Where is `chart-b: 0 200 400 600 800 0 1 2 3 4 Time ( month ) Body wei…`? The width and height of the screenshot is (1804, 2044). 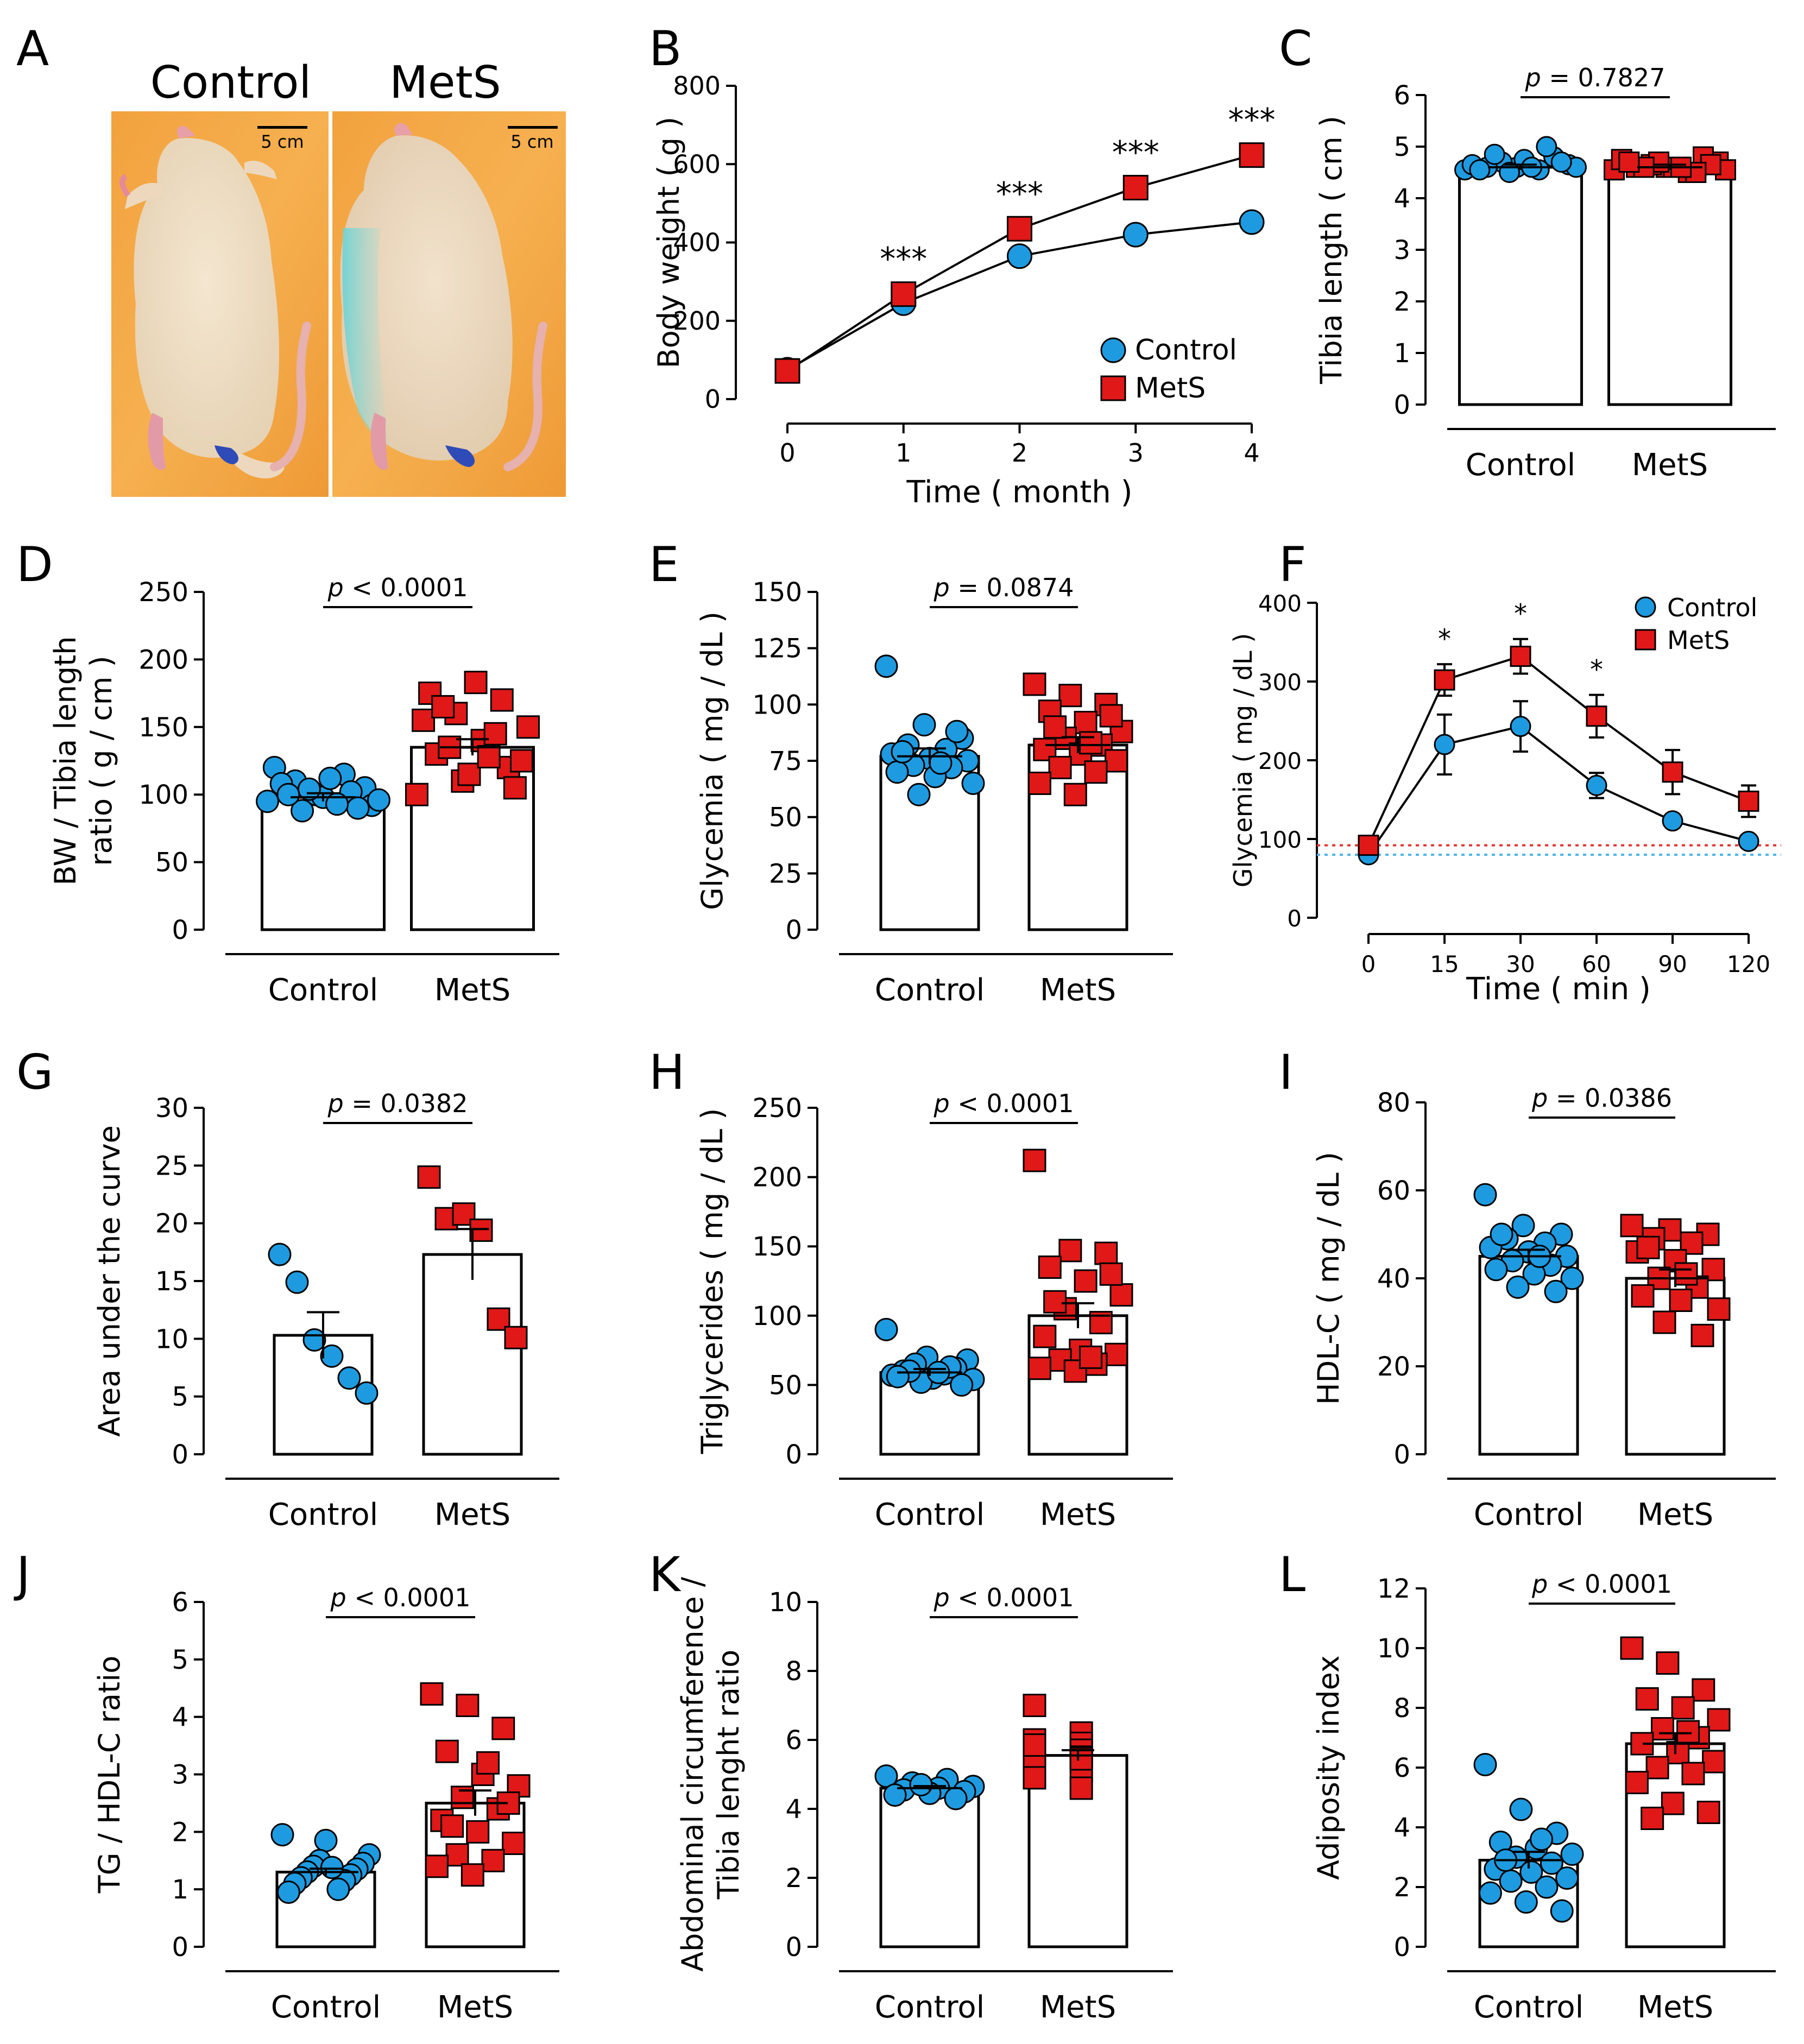
chart-b: 0 200 400 600 800 0 1 2 3 4 Time ( month ) Body wei… is located at coordinates (964, 290).